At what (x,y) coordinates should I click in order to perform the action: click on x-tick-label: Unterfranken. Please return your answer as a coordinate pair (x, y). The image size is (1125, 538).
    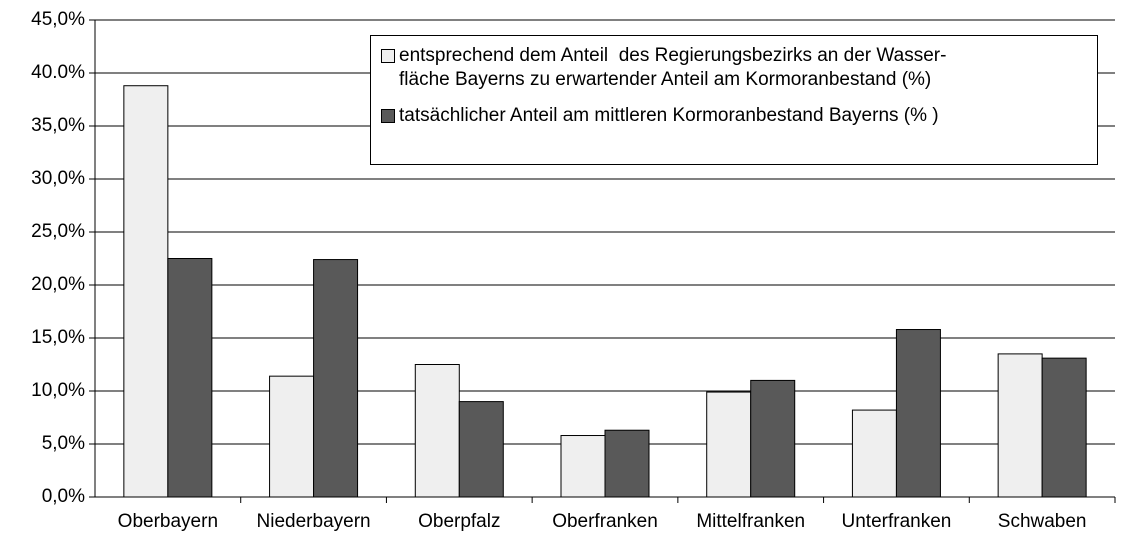
    Looking at the image, I should click on (897, 521).